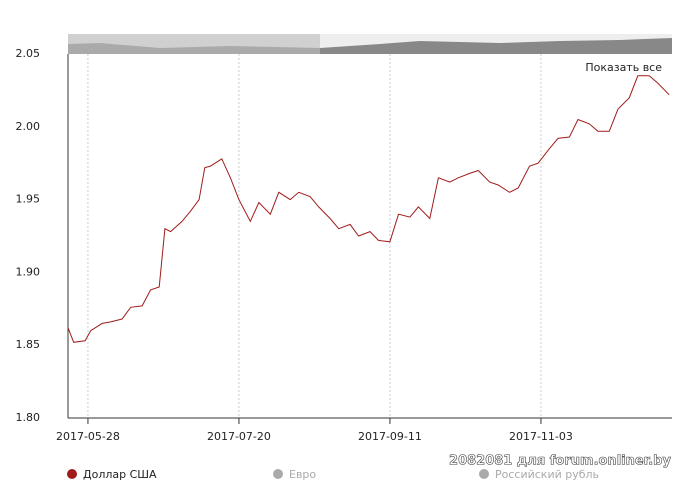 The width and height of the screenshot is (687, 486). I want to click on y-tick-label: 1.85, so click(28, 344).